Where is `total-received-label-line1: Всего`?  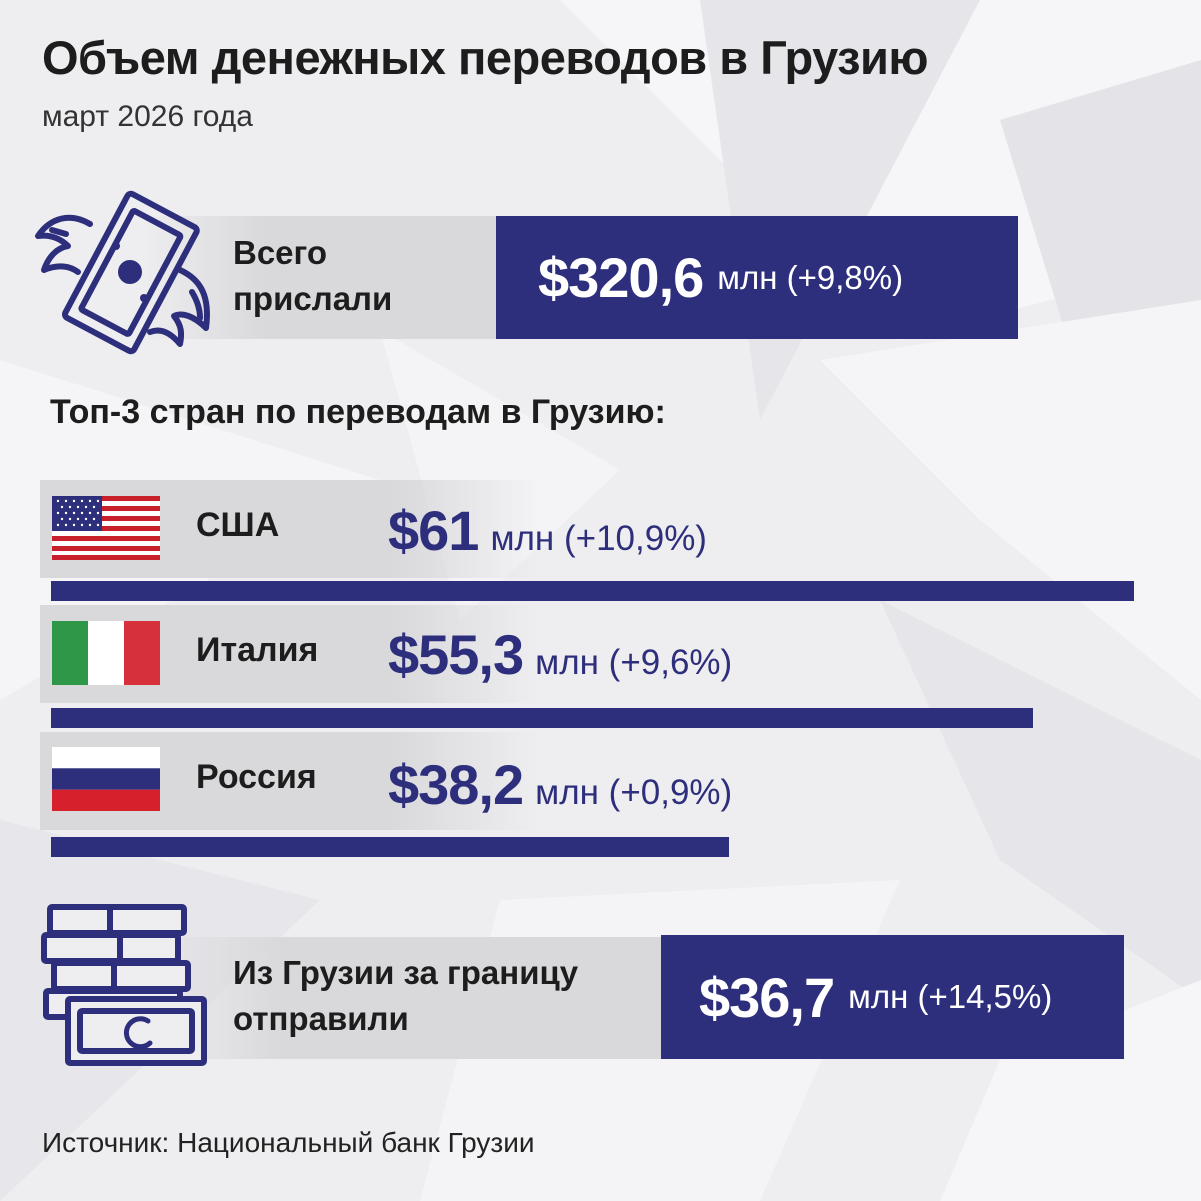
total-received-label-line1: Всего is located at coordinates (280, 252).